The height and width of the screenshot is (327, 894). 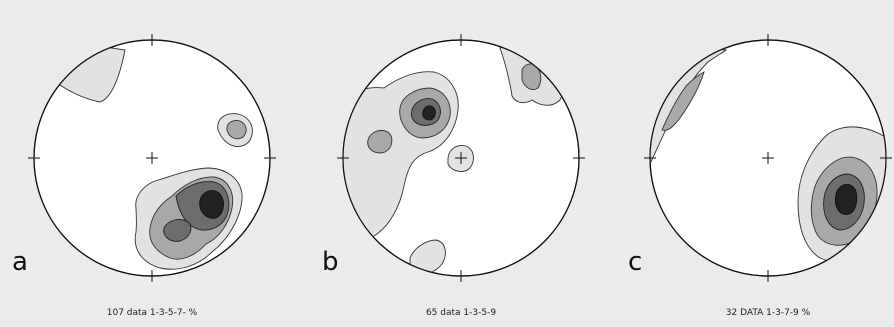 What do you see at coordinates (152, 313) in the screenshot?
I see `caption-a: 107 data 1-3-5-7- %` at bounding box center [152, 313].